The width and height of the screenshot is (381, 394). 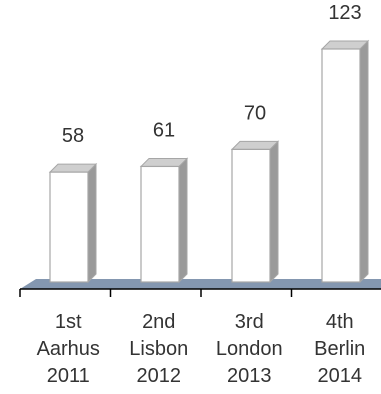 What do you see at coordinates (68, 322) in the screenshot?
I see `category-label-line: 1st` at bounding box center [68, 322].